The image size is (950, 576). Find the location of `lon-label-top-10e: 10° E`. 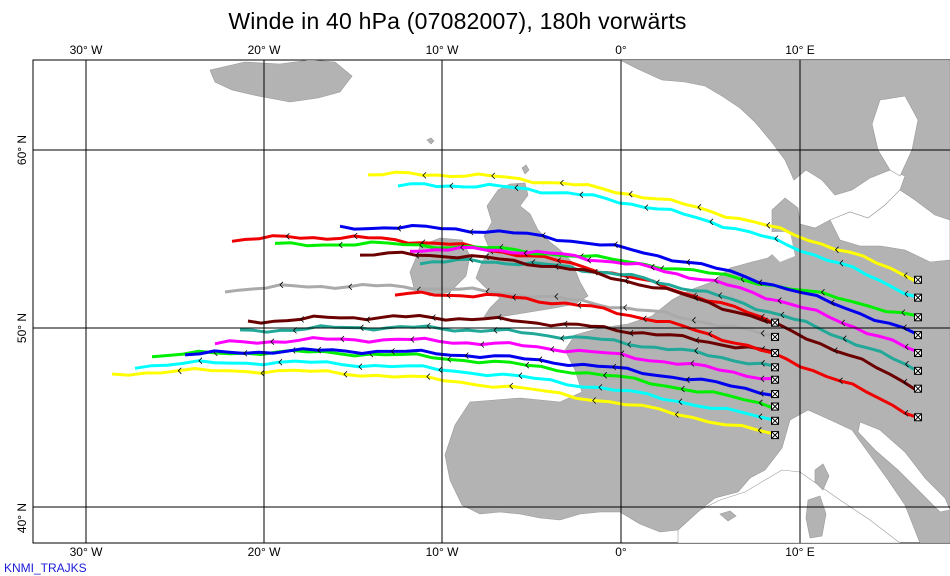

lon-label-top-10e: 10° E is located at coordinates (799, 50).